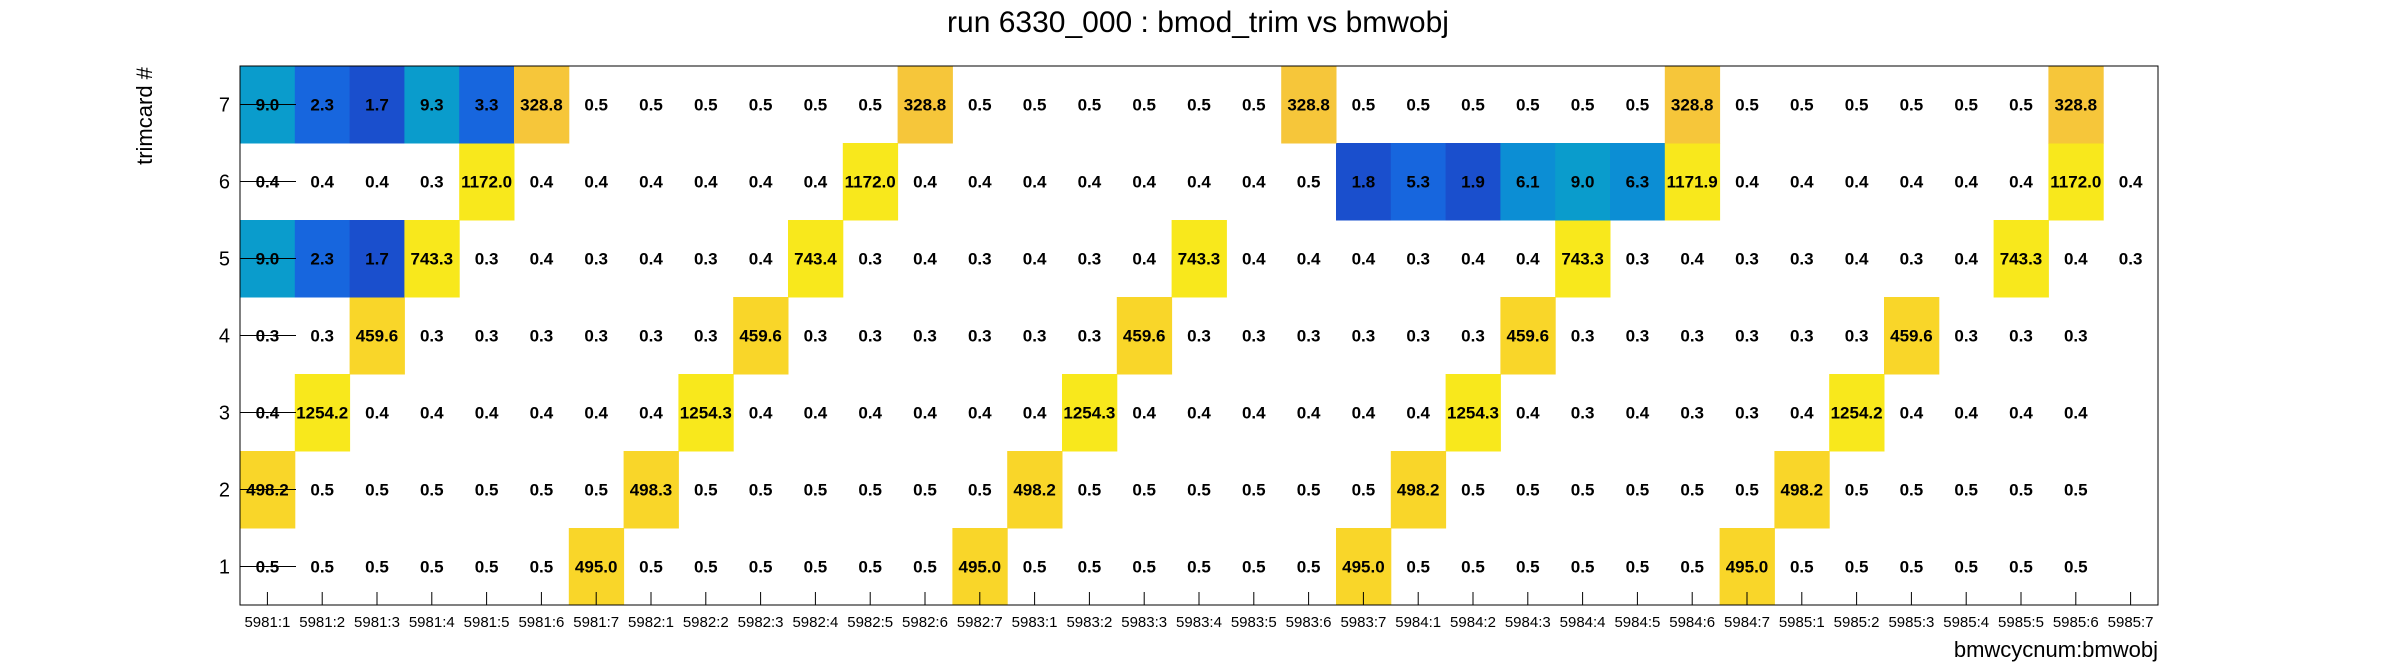 This screenshot has width=2396, height=672. What do you see at coordinates (2076, 622) in the screenshot?
I see `x-tick-label: 5985:6` at bounding box center [2076, 622].